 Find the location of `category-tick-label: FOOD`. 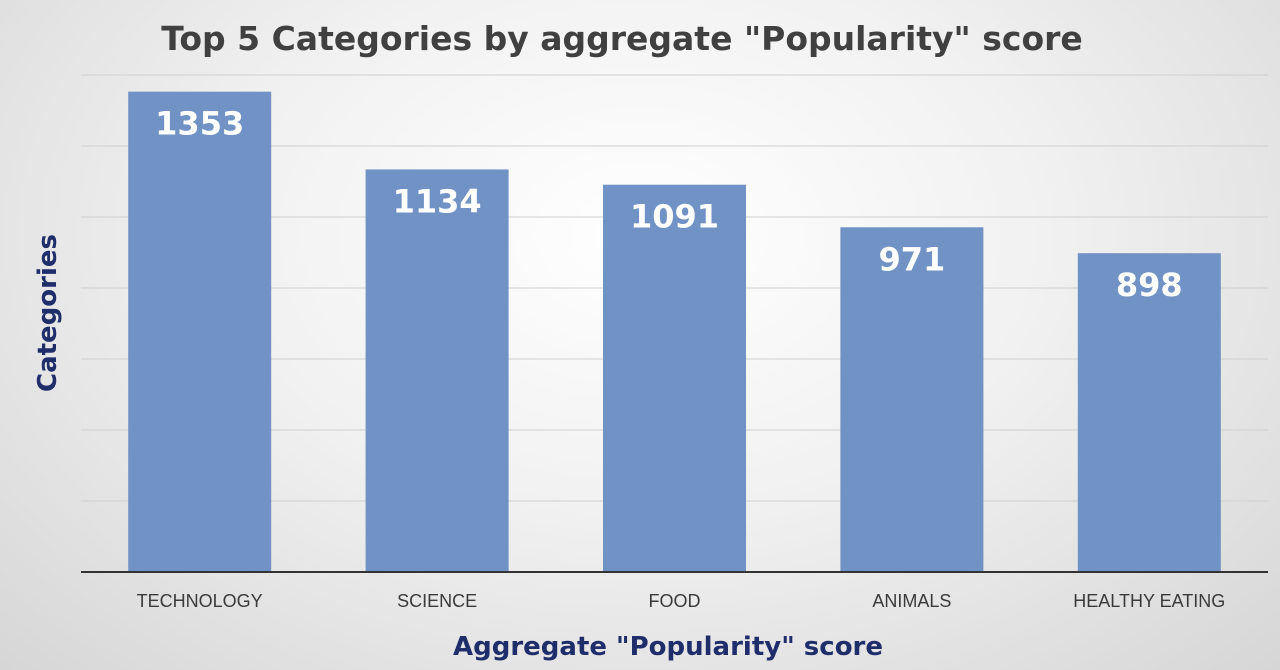

category-tick-label: FOOD is located at coordinates (675, 601).